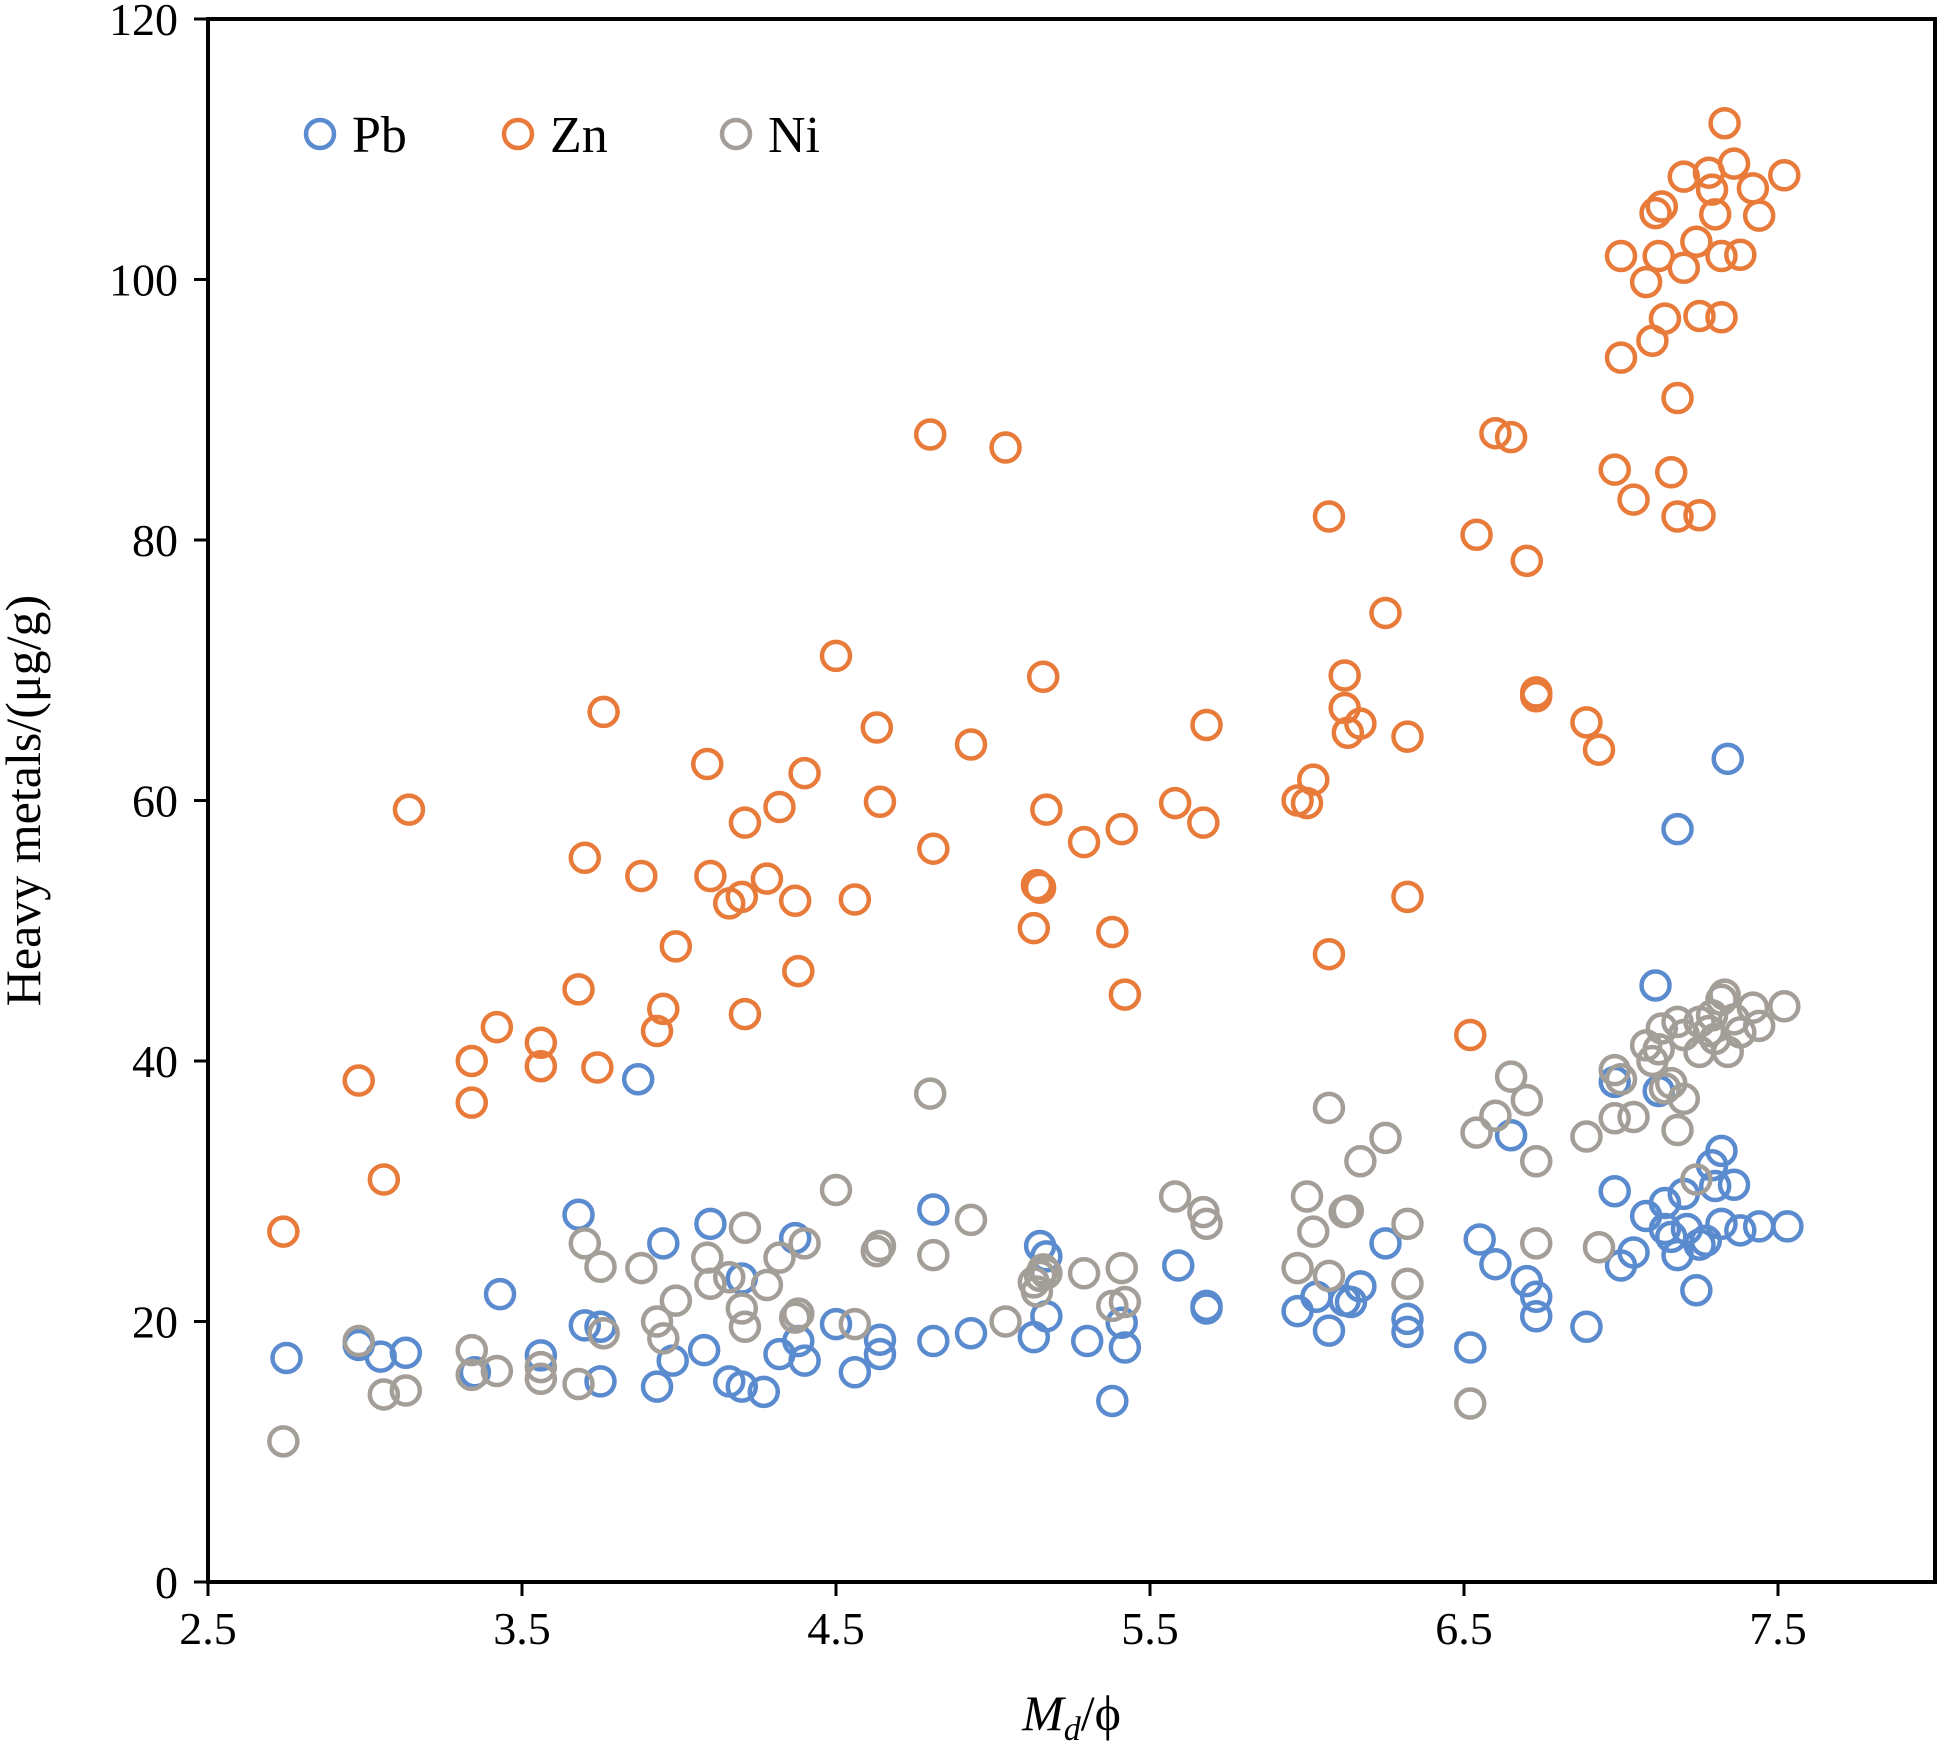 Image resolution: width=1944 pixels, height=1744 pixels. I want to click on x-axis-title: Md/ϕ, so click(1071, 1714).